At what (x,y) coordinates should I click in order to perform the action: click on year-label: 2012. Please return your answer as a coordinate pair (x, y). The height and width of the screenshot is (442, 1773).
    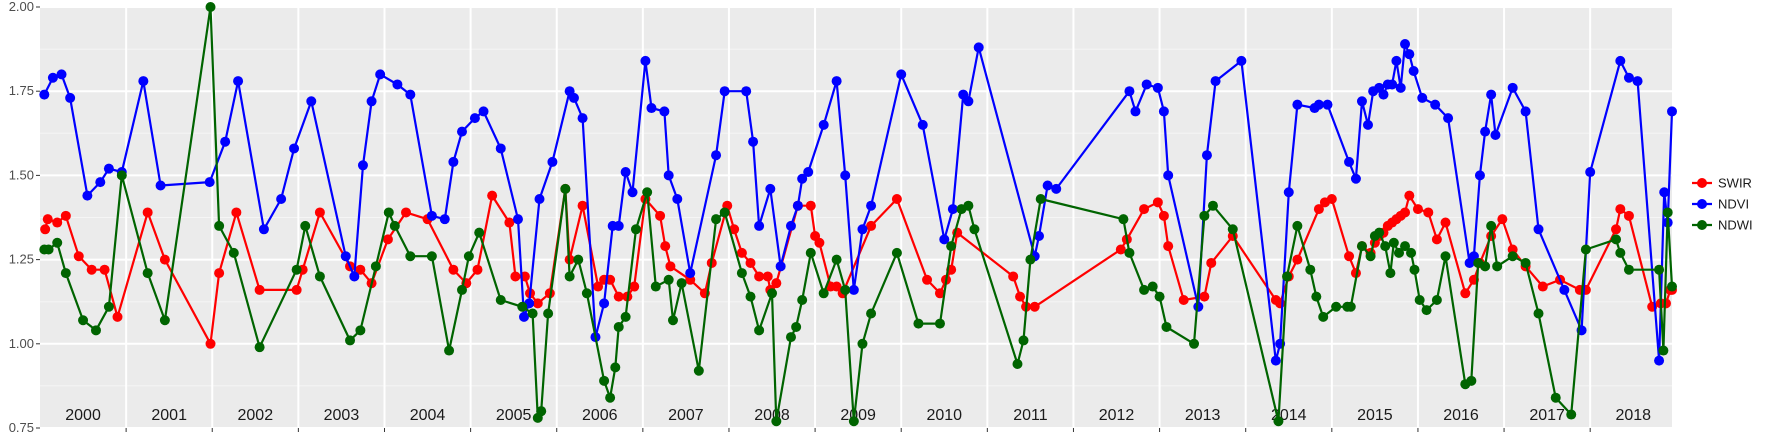
    Looking at the image, I should click on (1117, 415).